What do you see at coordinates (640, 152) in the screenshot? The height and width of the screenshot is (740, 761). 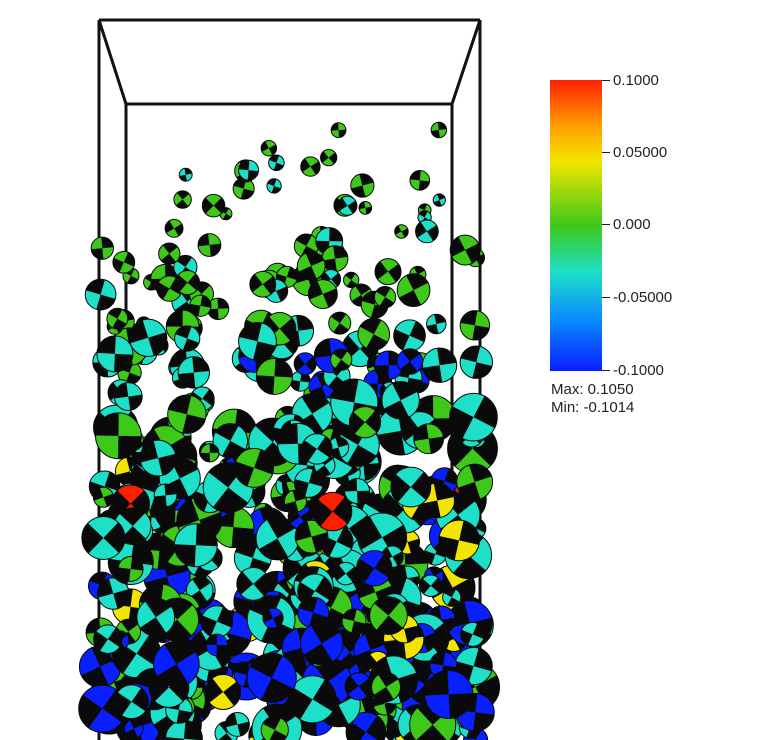 I see `legend-tick-label: 0.05000` at bounding box center [640, 152].